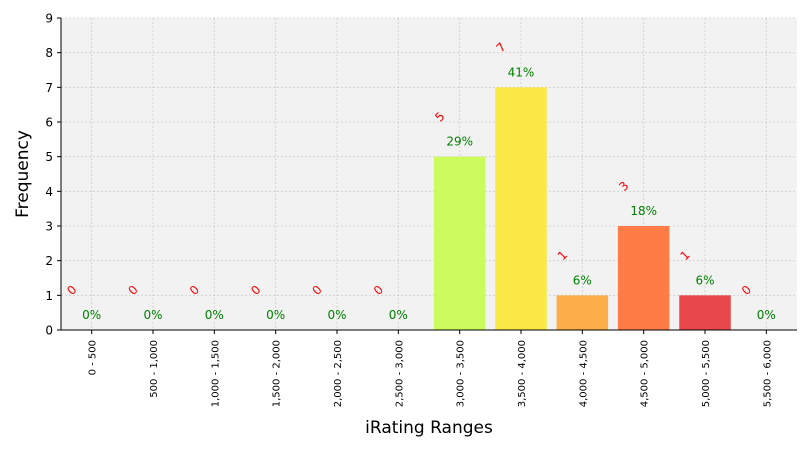  Describe the element at coordinates (49, 19) in the screenshot. I see `y-tick-label: 9` at that location.